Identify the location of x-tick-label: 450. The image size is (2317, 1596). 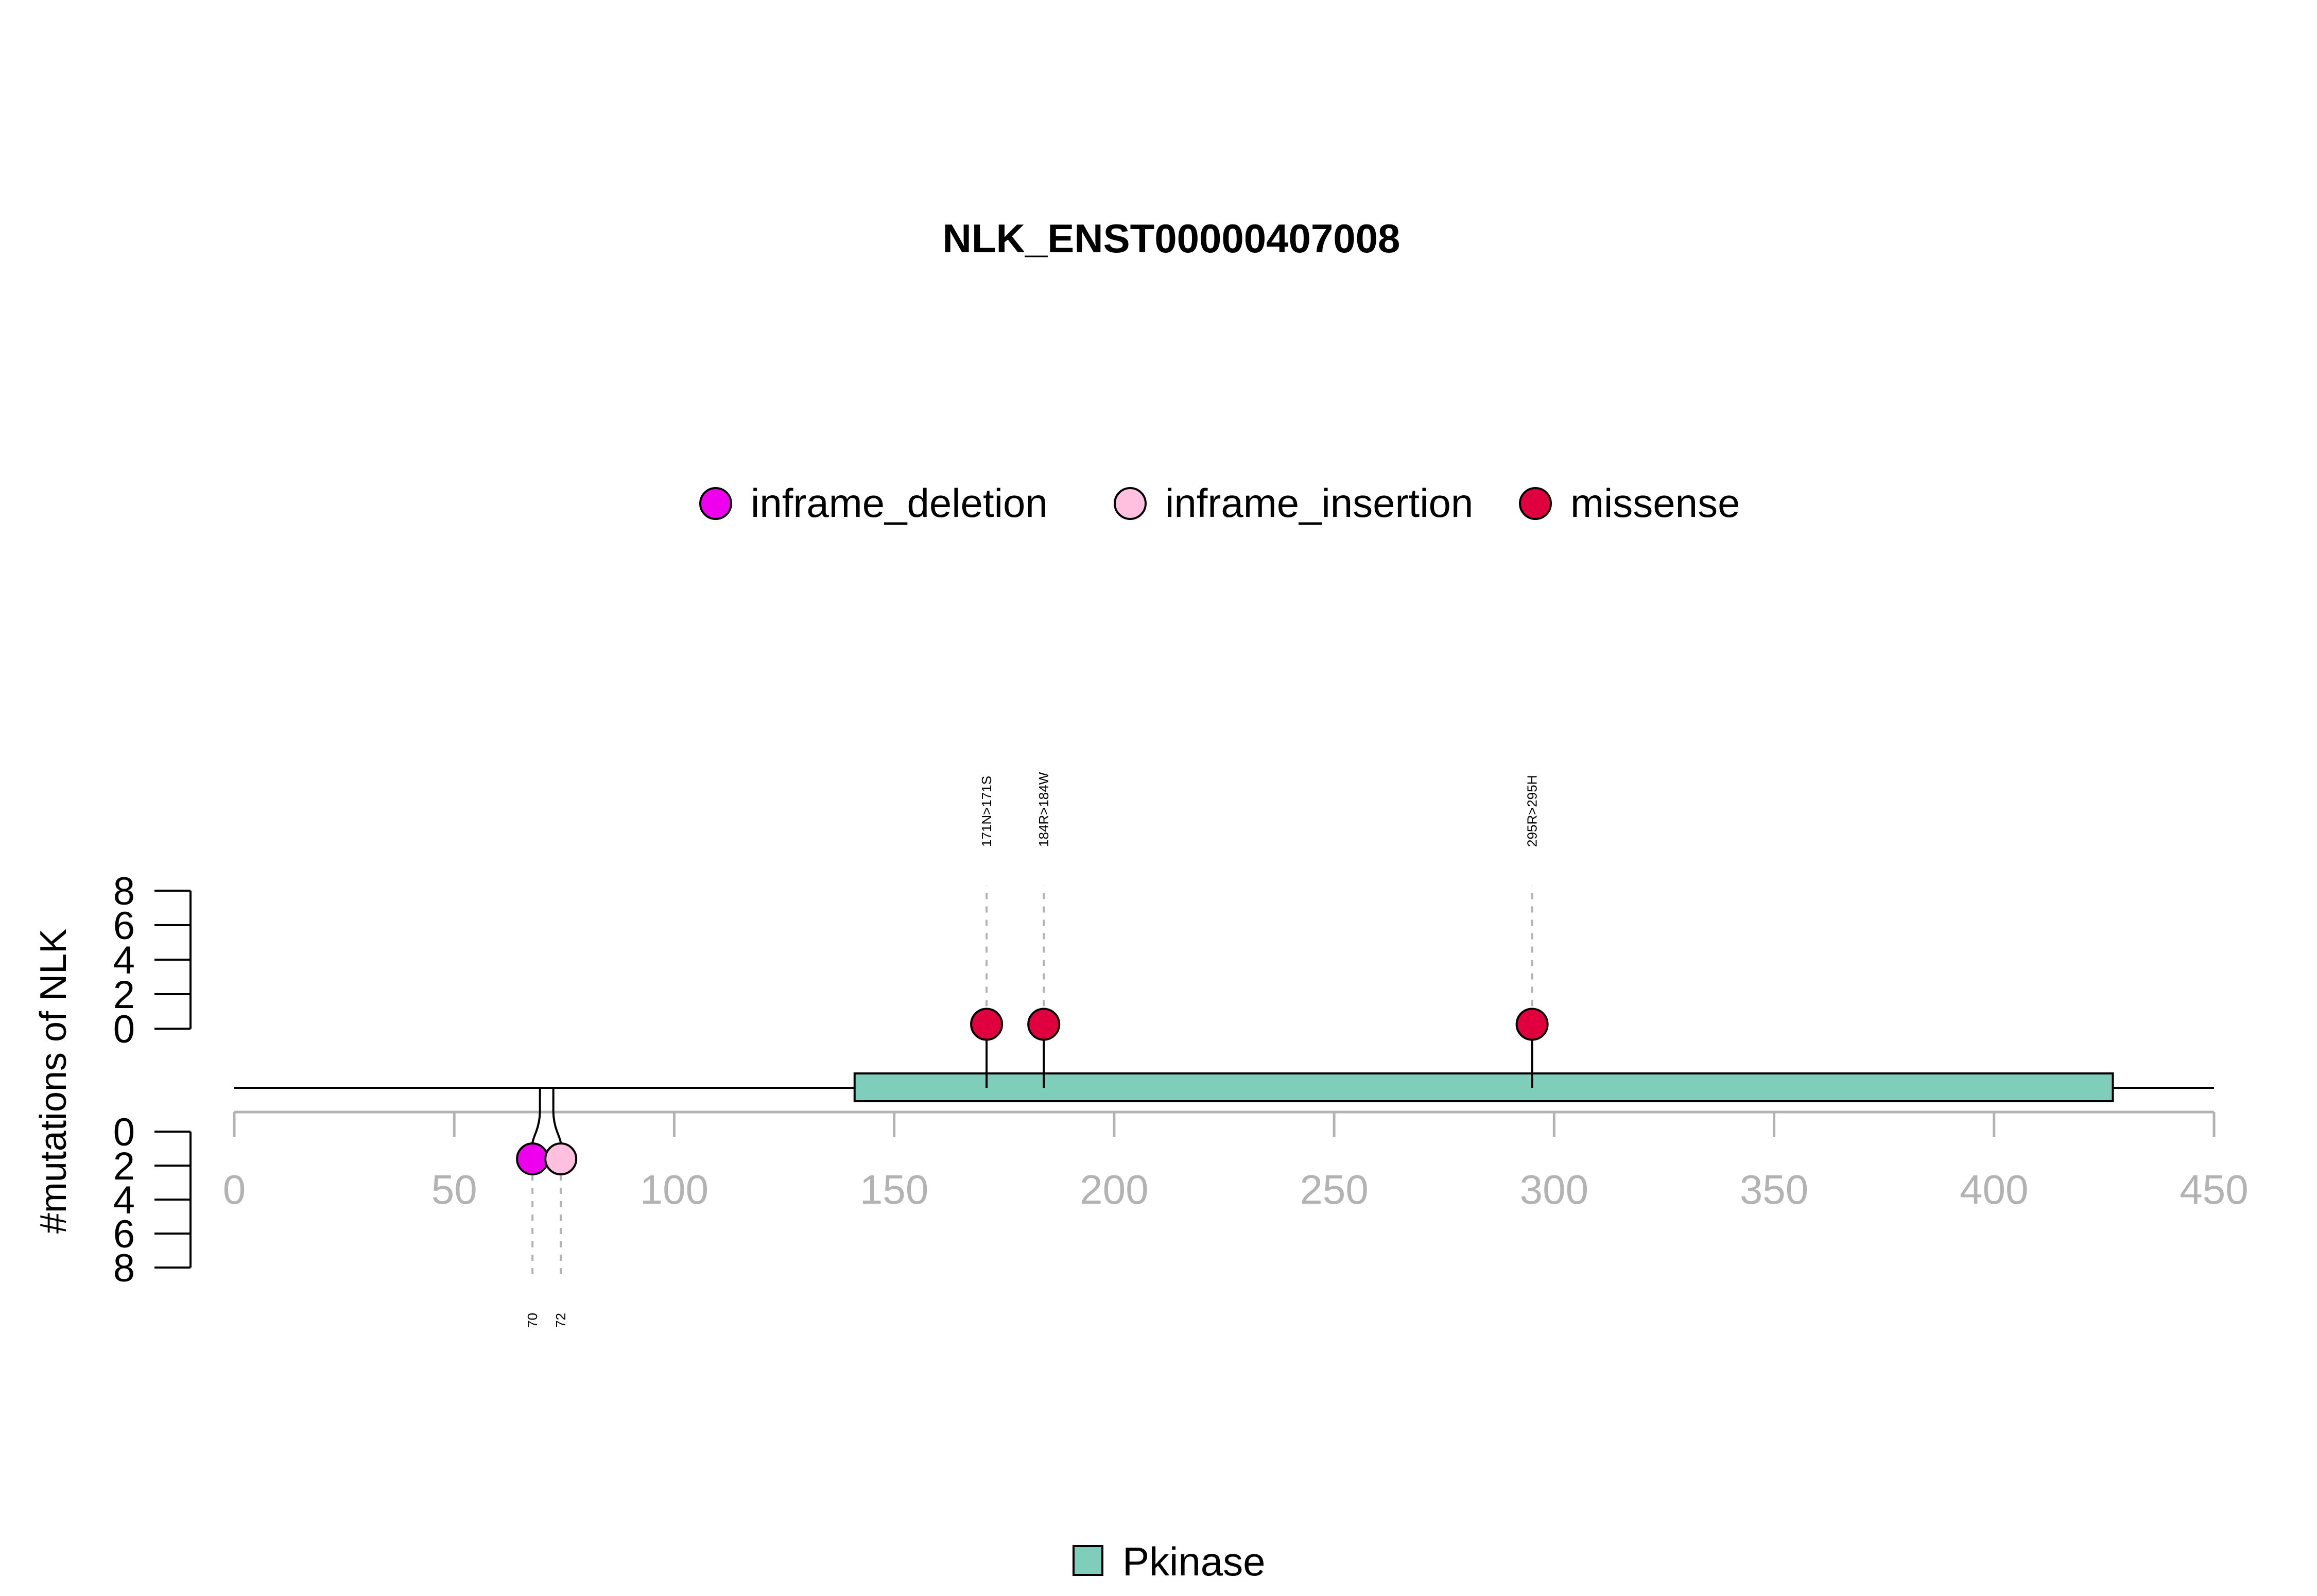
(2214, 1190).